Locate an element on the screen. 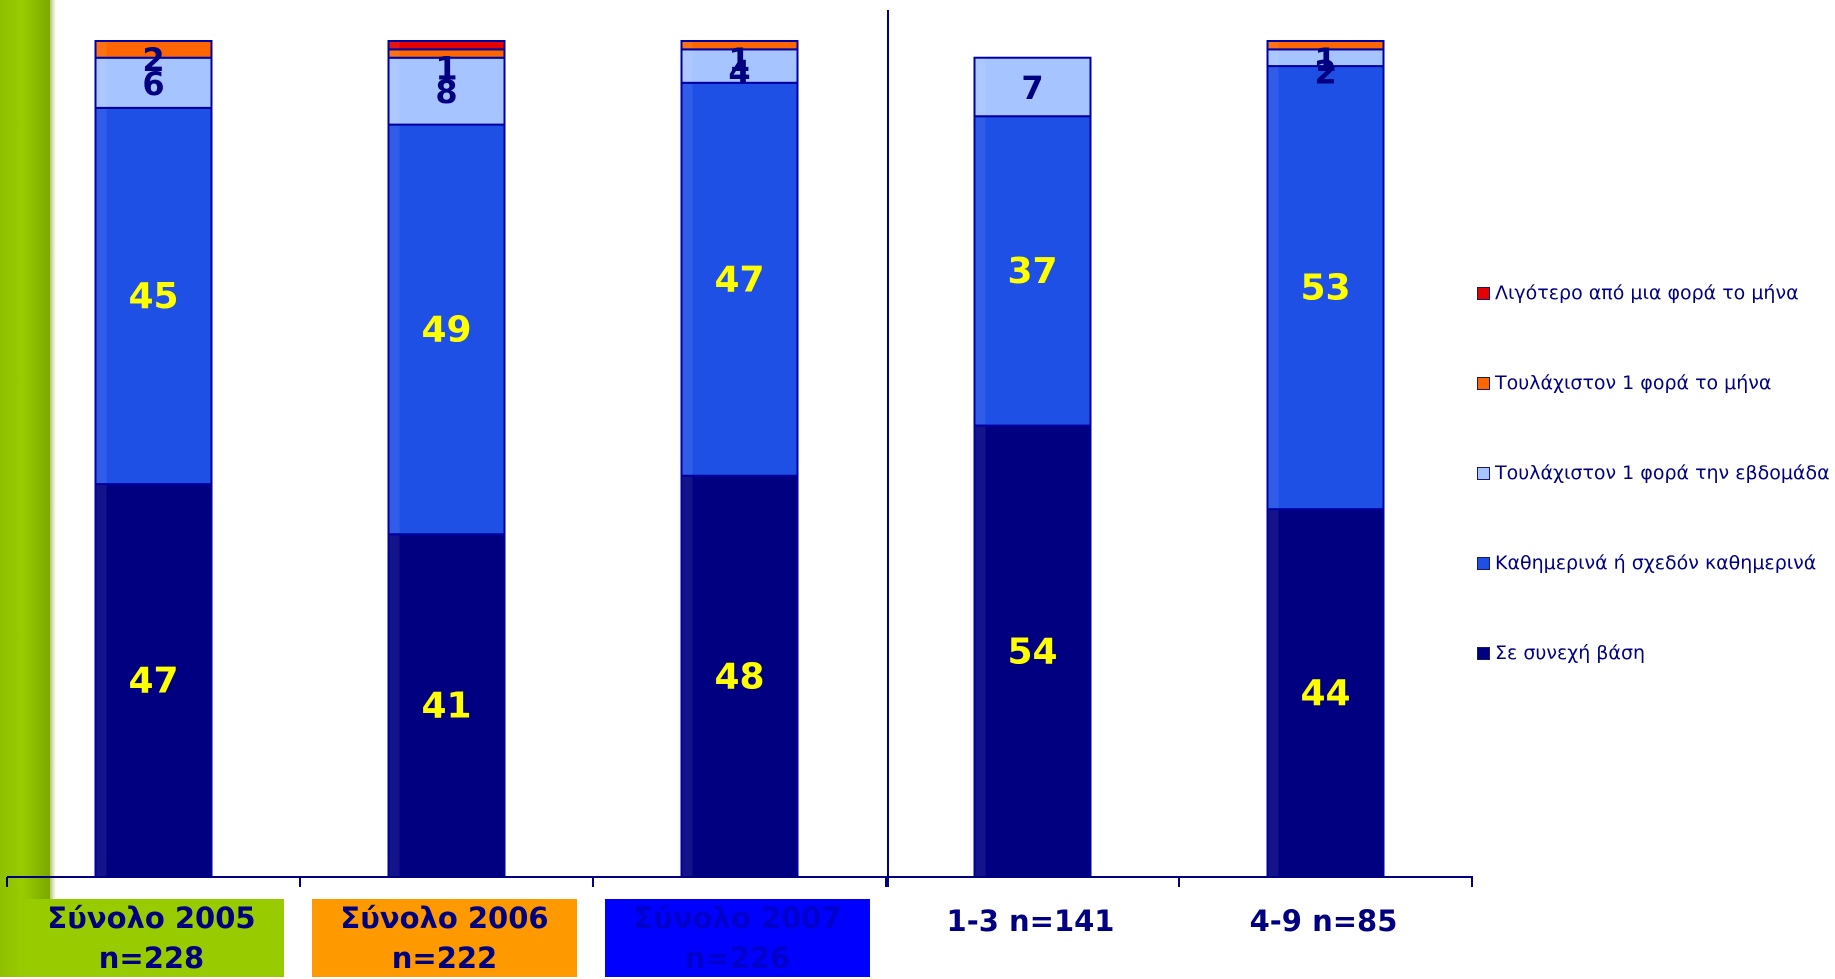  decorative-green-stripe is located at coordinates (25, 488).